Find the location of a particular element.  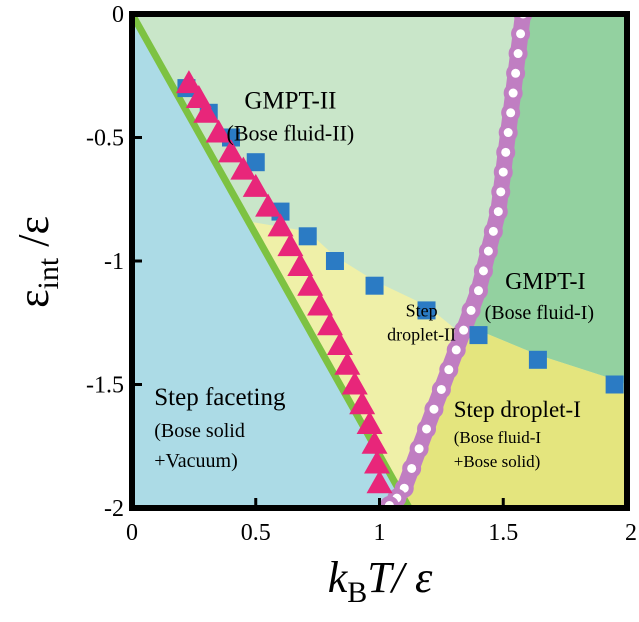

region-label-gmpt-ii-sub: (Bose fluid-II) is located at coordinates (291, 132).